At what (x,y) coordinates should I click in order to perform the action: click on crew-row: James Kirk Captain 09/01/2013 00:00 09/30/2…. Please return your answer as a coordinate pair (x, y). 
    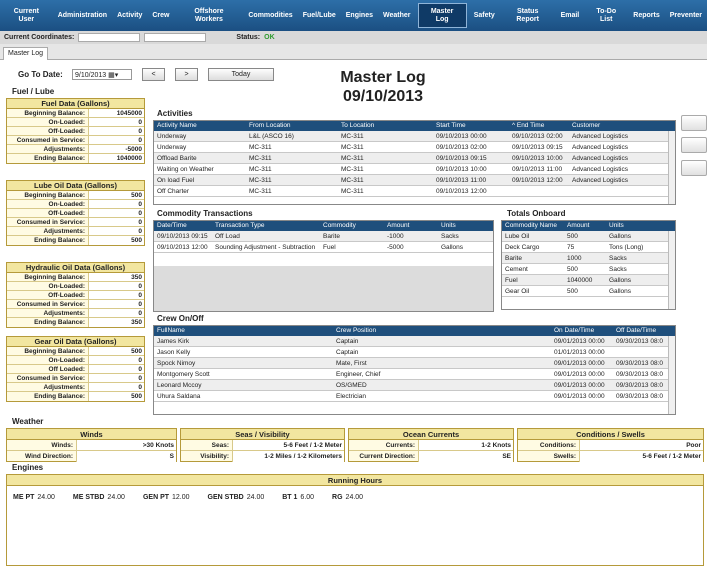
    Looking at the image, I should click on (414, 341).